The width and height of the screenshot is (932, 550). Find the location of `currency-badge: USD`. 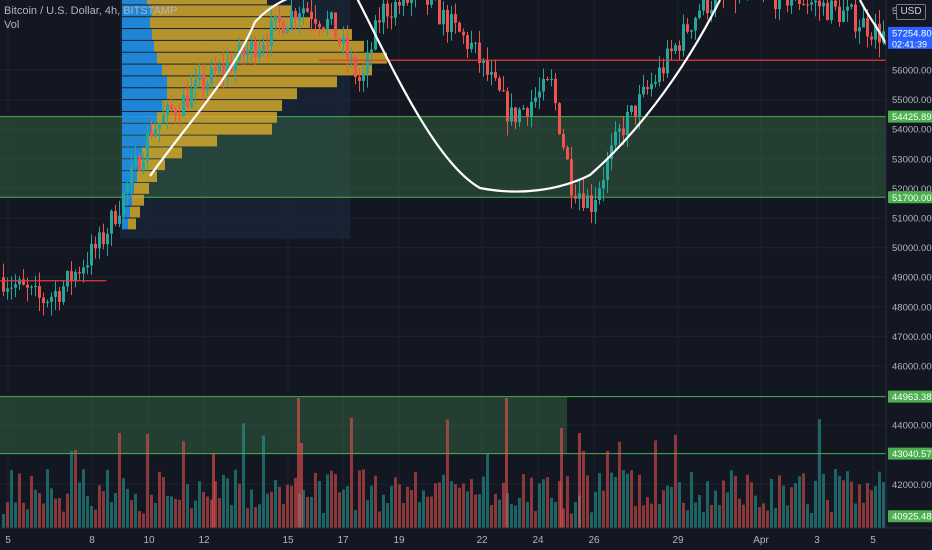

currency-badge: USD is located at coordinates (911, 12).